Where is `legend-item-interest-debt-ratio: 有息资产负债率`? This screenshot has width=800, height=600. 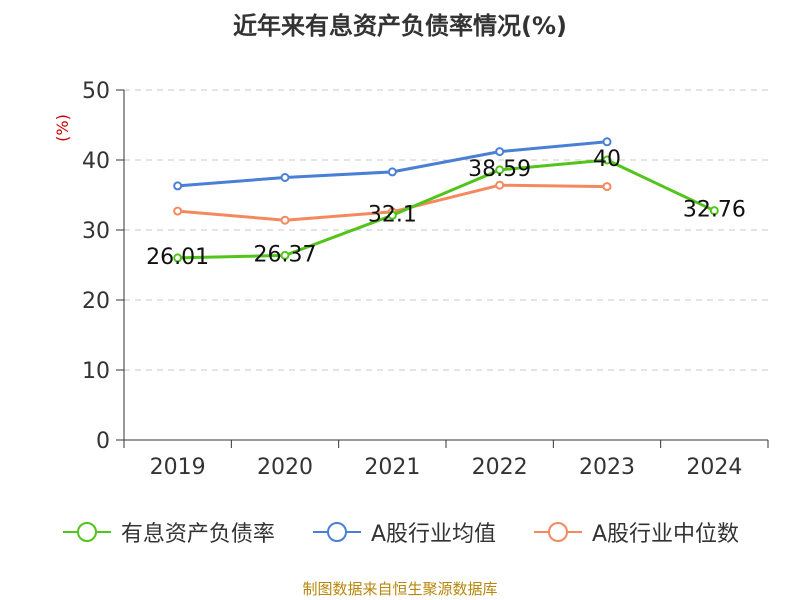
legend-item-interest-debt-ratio: 有息资产负债率 is located at coordinates (168, 532).